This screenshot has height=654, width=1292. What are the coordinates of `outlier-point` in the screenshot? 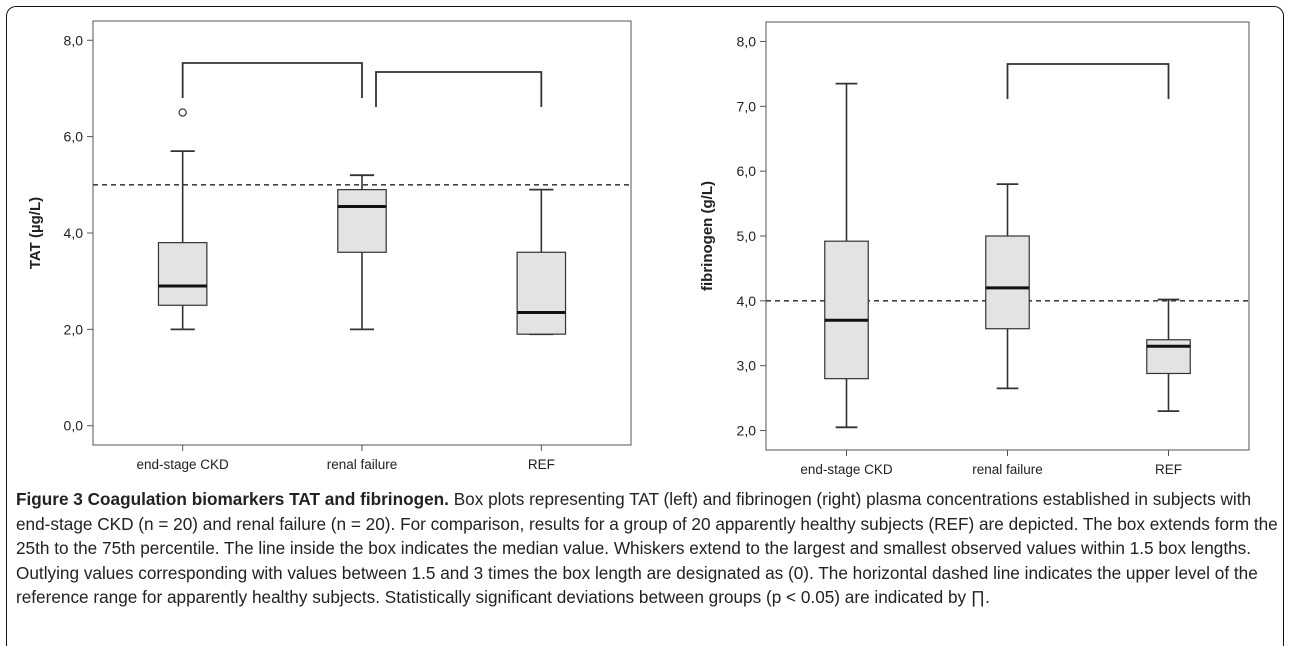 It's located at (182, 112).